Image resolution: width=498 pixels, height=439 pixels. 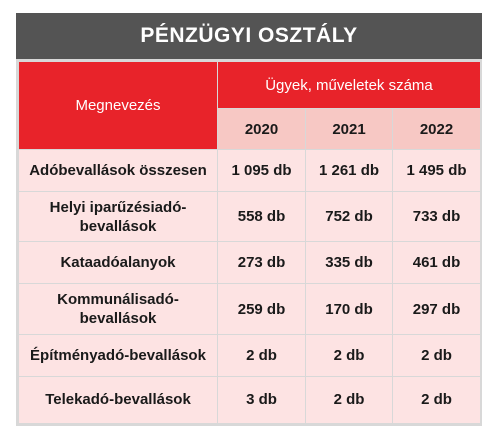 I want to click on name-column-header: Megnevezés, so click(x=118, y=105).